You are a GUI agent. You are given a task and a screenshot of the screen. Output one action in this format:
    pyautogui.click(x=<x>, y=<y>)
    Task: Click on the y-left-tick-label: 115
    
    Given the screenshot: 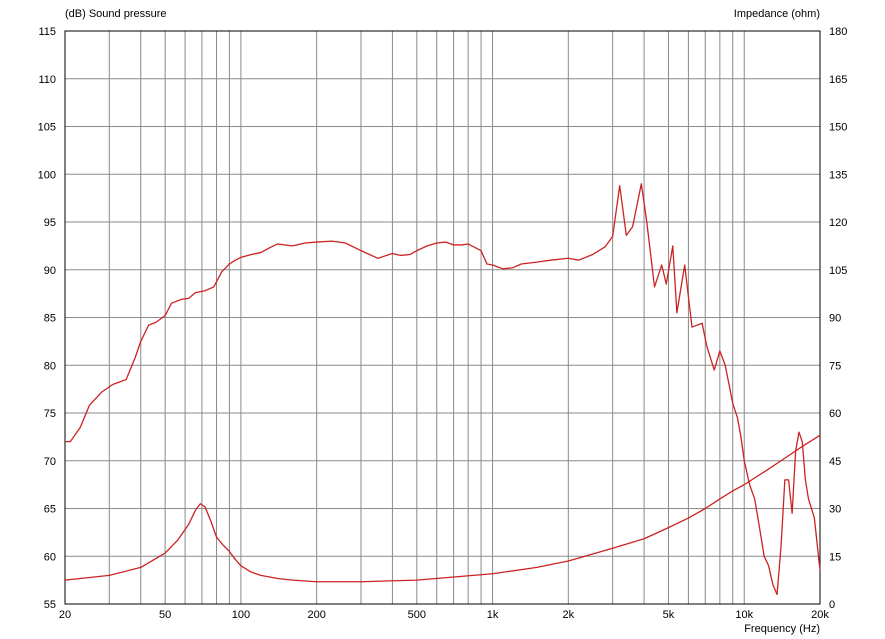 What is the action you would take?
    pyautogui.click(x=47, y=32)
    